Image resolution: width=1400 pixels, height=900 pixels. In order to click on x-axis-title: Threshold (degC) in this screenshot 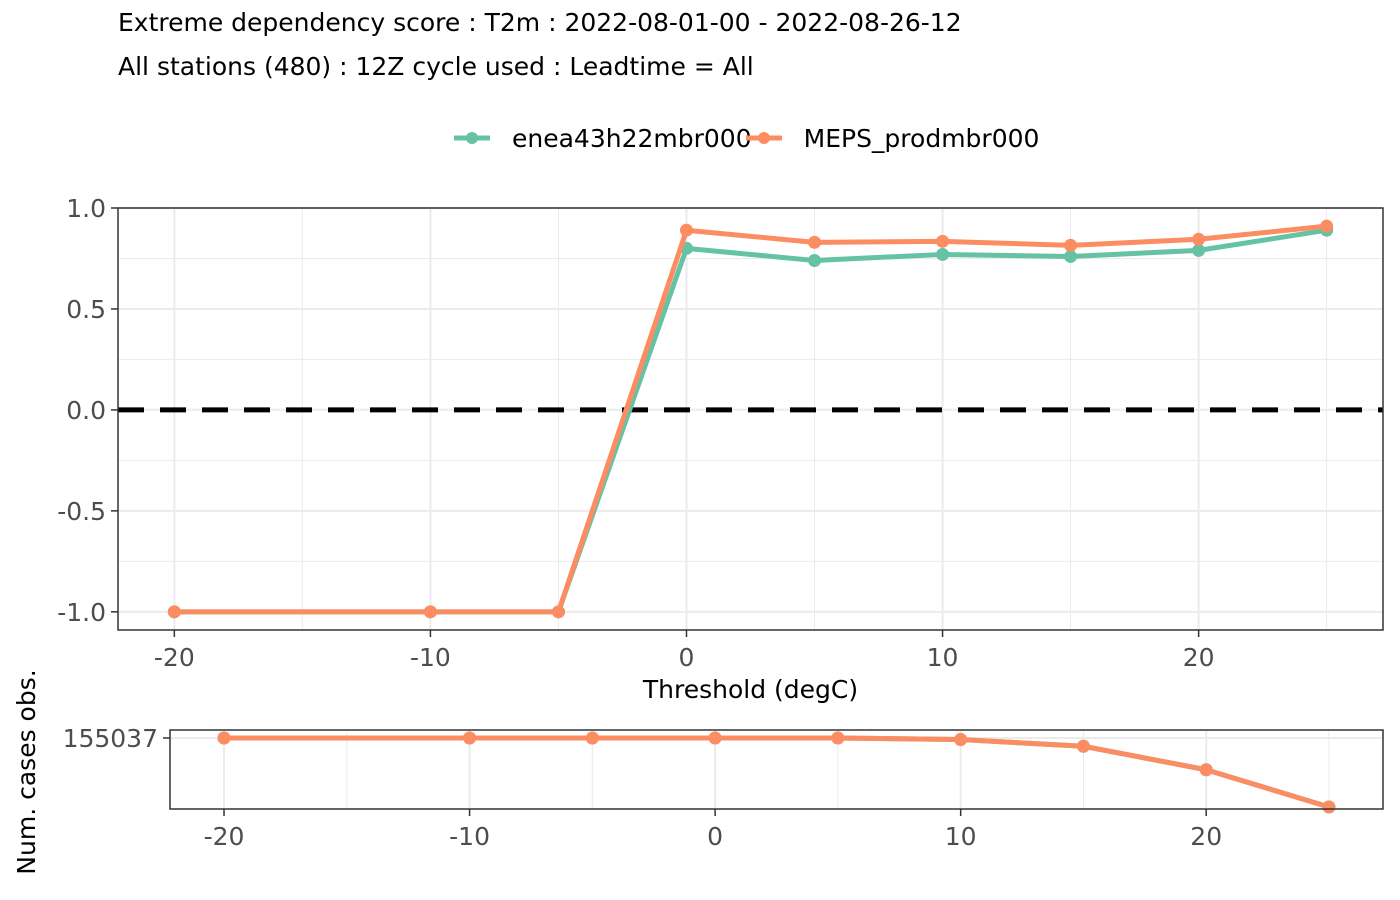, I will do `click(750, 689)`.